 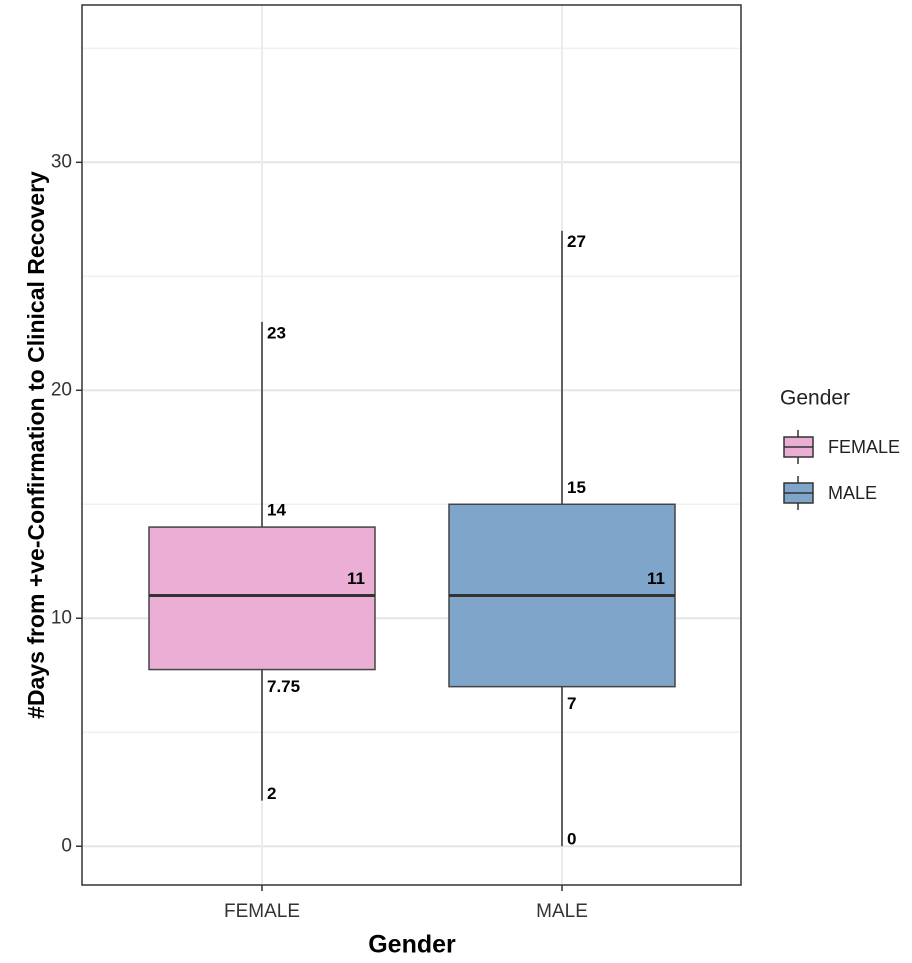 I want to click on x-tick-label: MALE, so click(x=562, y=911).